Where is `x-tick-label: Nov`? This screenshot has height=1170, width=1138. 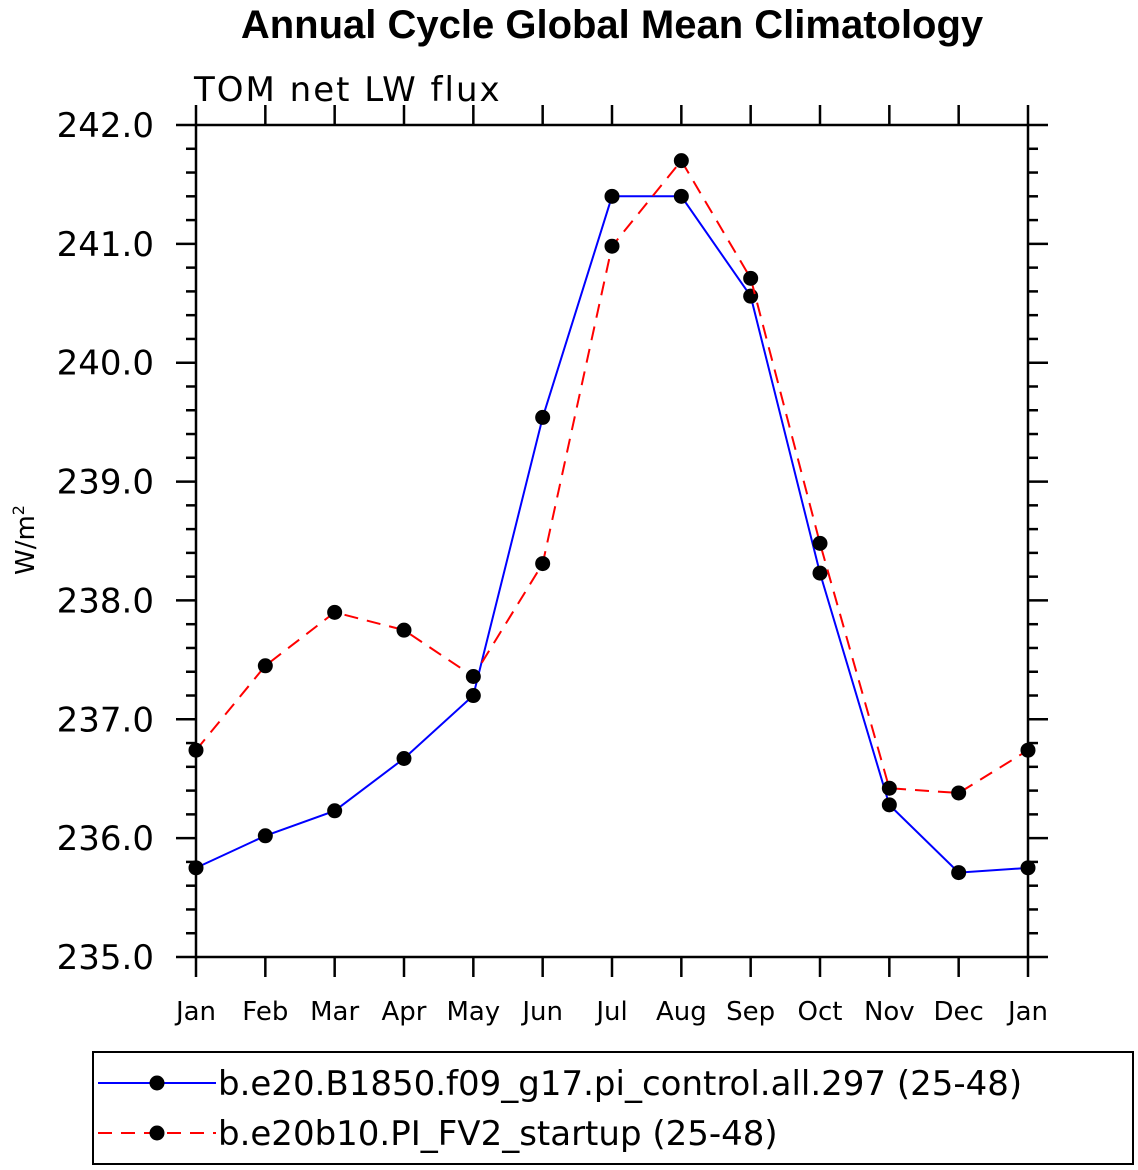 x-tick-label: Nov is located at coordinates (889, 1012).